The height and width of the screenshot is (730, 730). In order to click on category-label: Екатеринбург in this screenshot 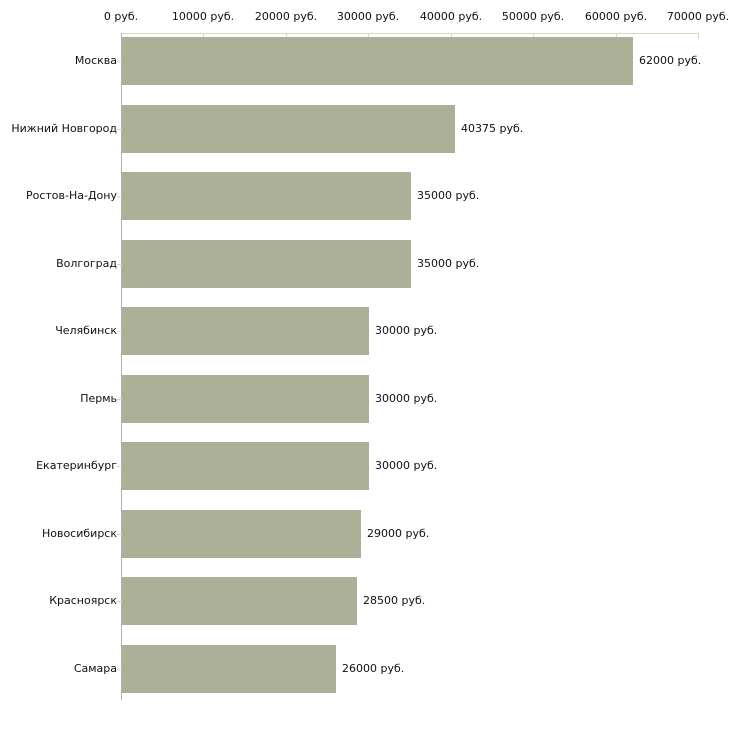, I will do `click(76, 465)`.